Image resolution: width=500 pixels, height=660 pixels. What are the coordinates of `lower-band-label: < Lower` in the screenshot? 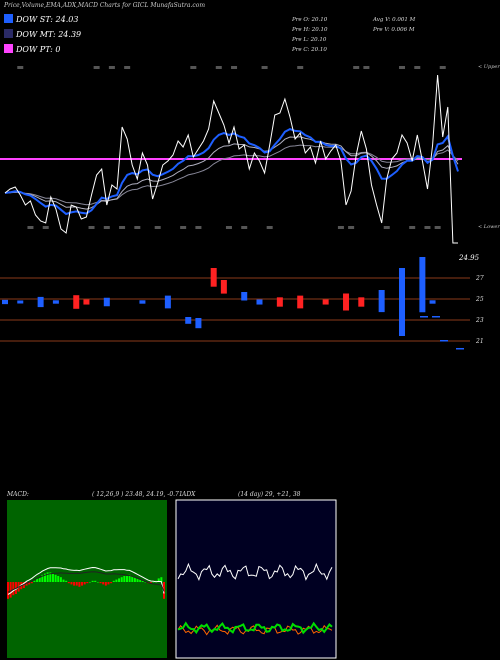 It's located at (489, 227).